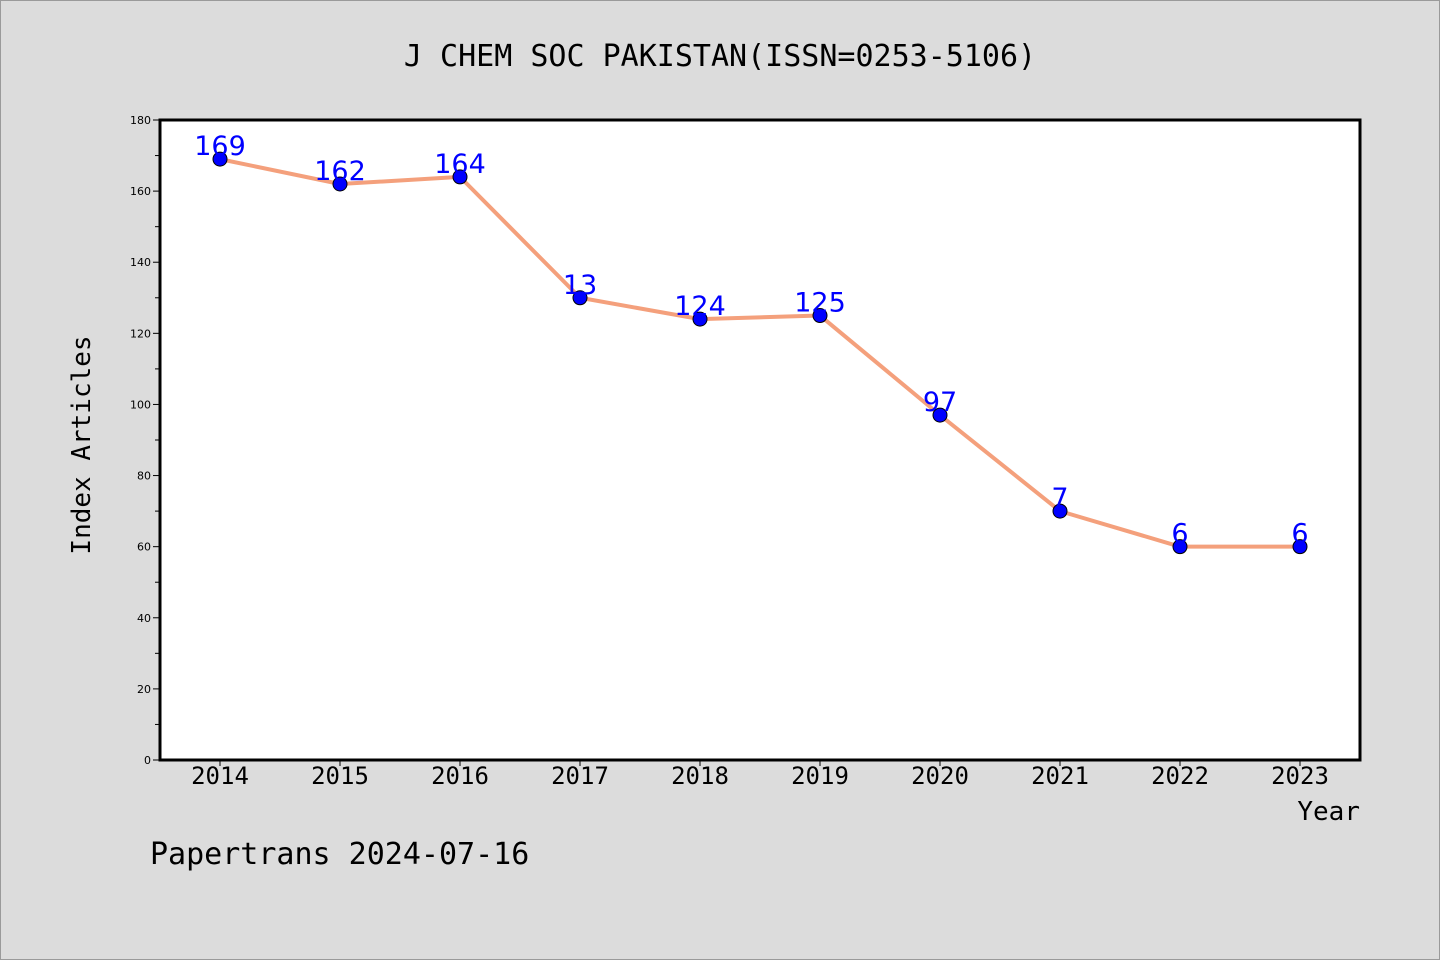 The width and height of the screenshot is (1440, 960). What do you see at coordinates (1300, 776) in the screenshot?
I see `x-tick-label: 2023` at bounding box center [1300, 776].